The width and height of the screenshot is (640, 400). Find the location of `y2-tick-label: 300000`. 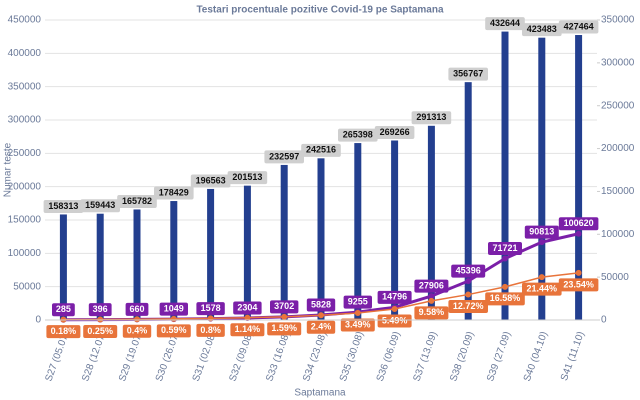

y2-tick-label: 300000 is located at coordinates (618, 62).